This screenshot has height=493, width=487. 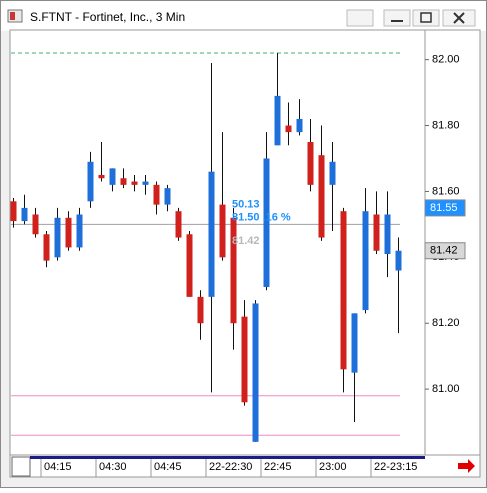 I want to click on x-tick-label: 22:45, so click(x=278, y=467).